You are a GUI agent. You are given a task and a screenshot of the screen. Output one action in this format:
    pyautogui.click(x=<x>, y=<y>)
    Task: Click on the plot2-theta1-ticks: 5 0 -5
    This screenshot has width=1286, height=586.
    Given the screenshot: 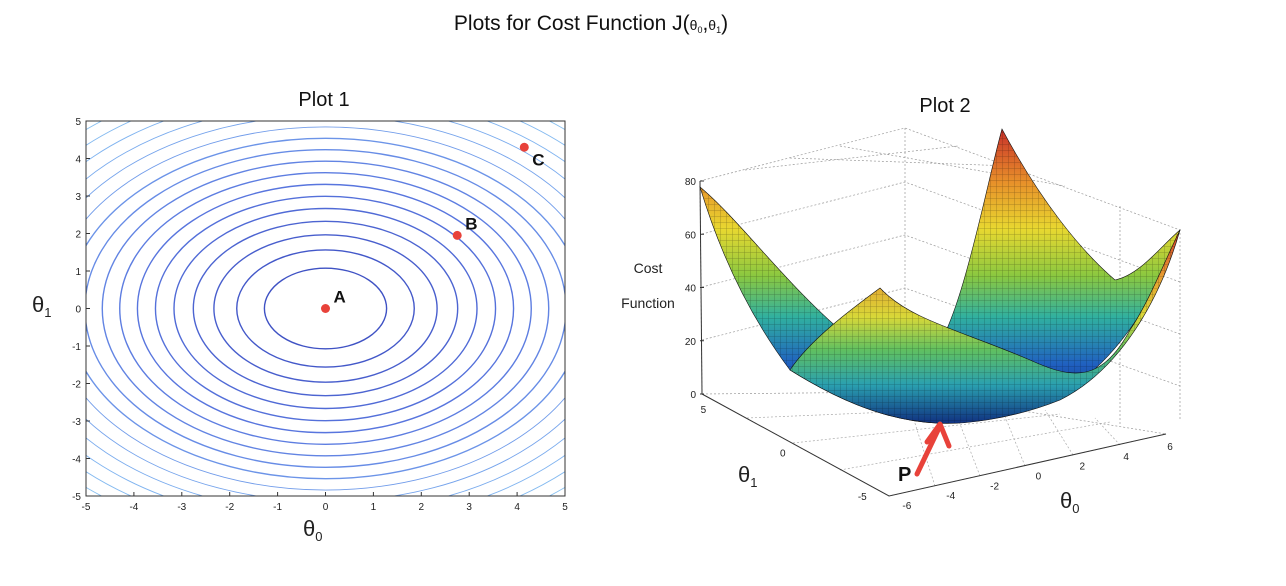 What is the action you would take?
    pyautogui.click(x=784, y=454)
    